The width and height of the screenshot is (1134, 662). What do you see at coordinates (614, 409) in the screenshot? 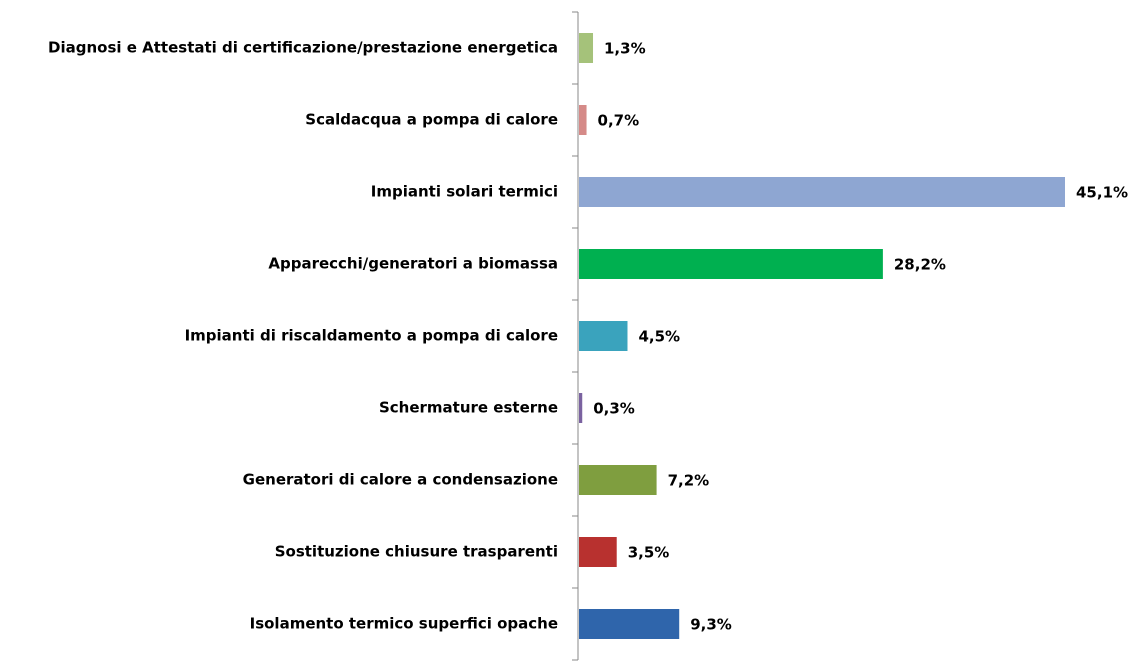
I see `value-label: 0,3%` at bounding box center [614, 409].